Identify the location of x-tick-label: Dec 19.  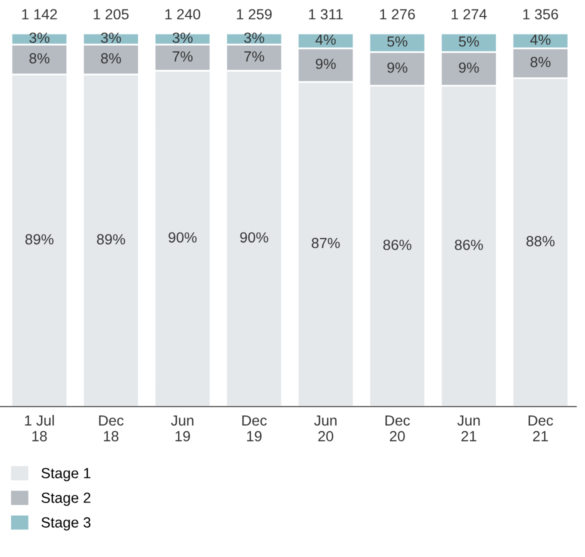
(254, 428).